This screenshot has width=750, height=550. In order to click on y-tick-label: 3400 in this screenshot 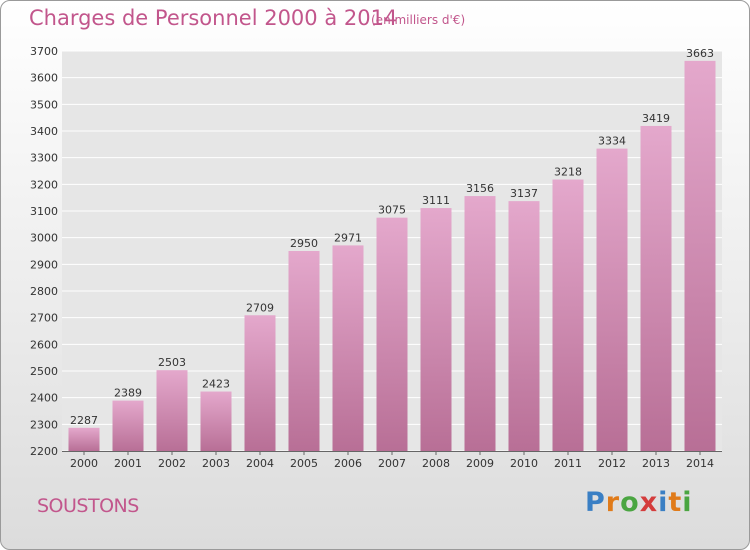, I will do `click(44, 131)`.